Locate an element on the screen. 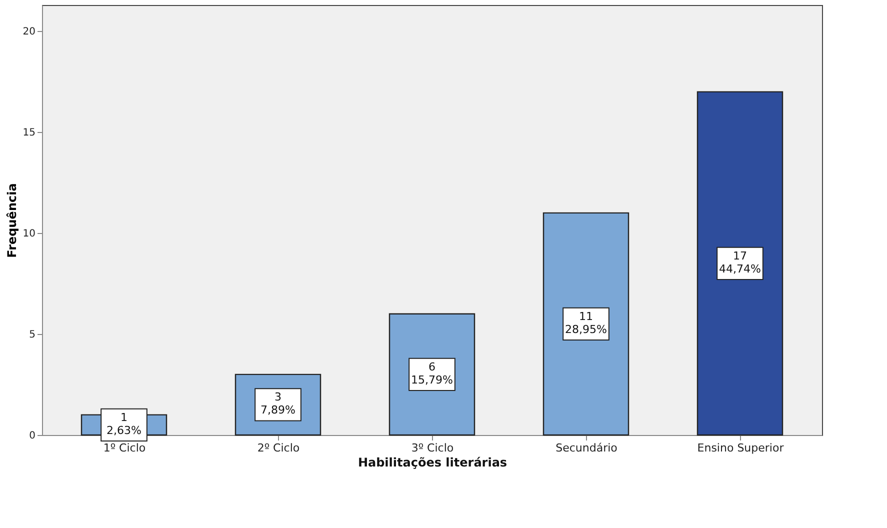 The width and height of the screenshot is (887, 528). x-tick-label: 3º Ciclo is located at coordinates (432, 448).